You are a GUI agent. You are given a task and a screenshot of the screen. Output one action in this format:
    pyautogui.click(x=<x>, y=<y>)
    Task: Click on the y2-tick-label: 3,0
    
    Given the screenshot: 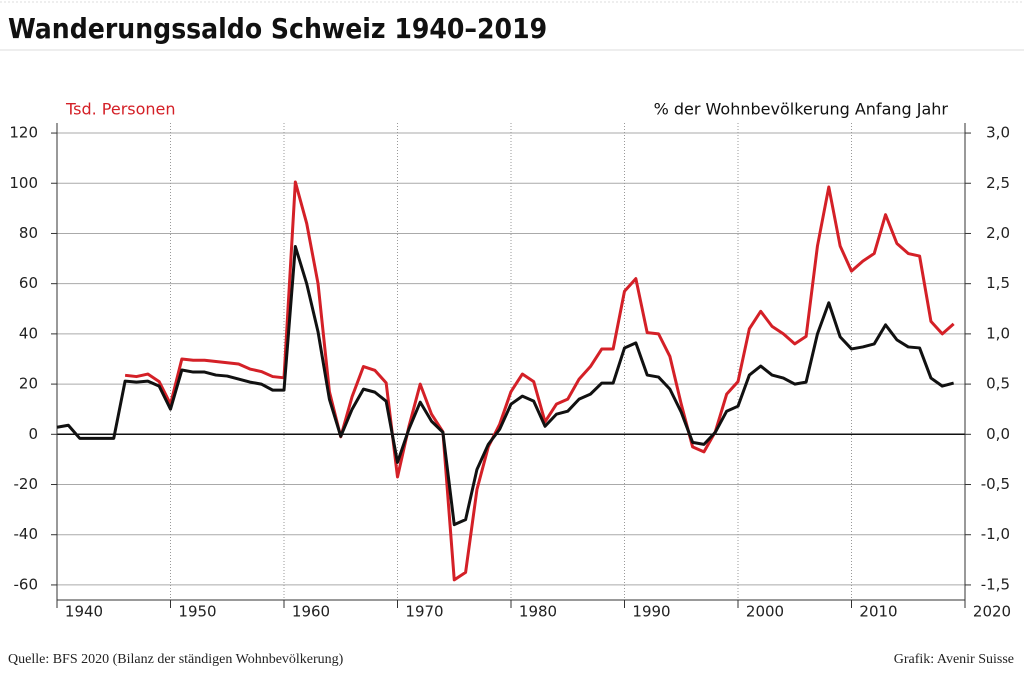 What is the action you would take?
    pyautogui.click(x=998, y=133)
    